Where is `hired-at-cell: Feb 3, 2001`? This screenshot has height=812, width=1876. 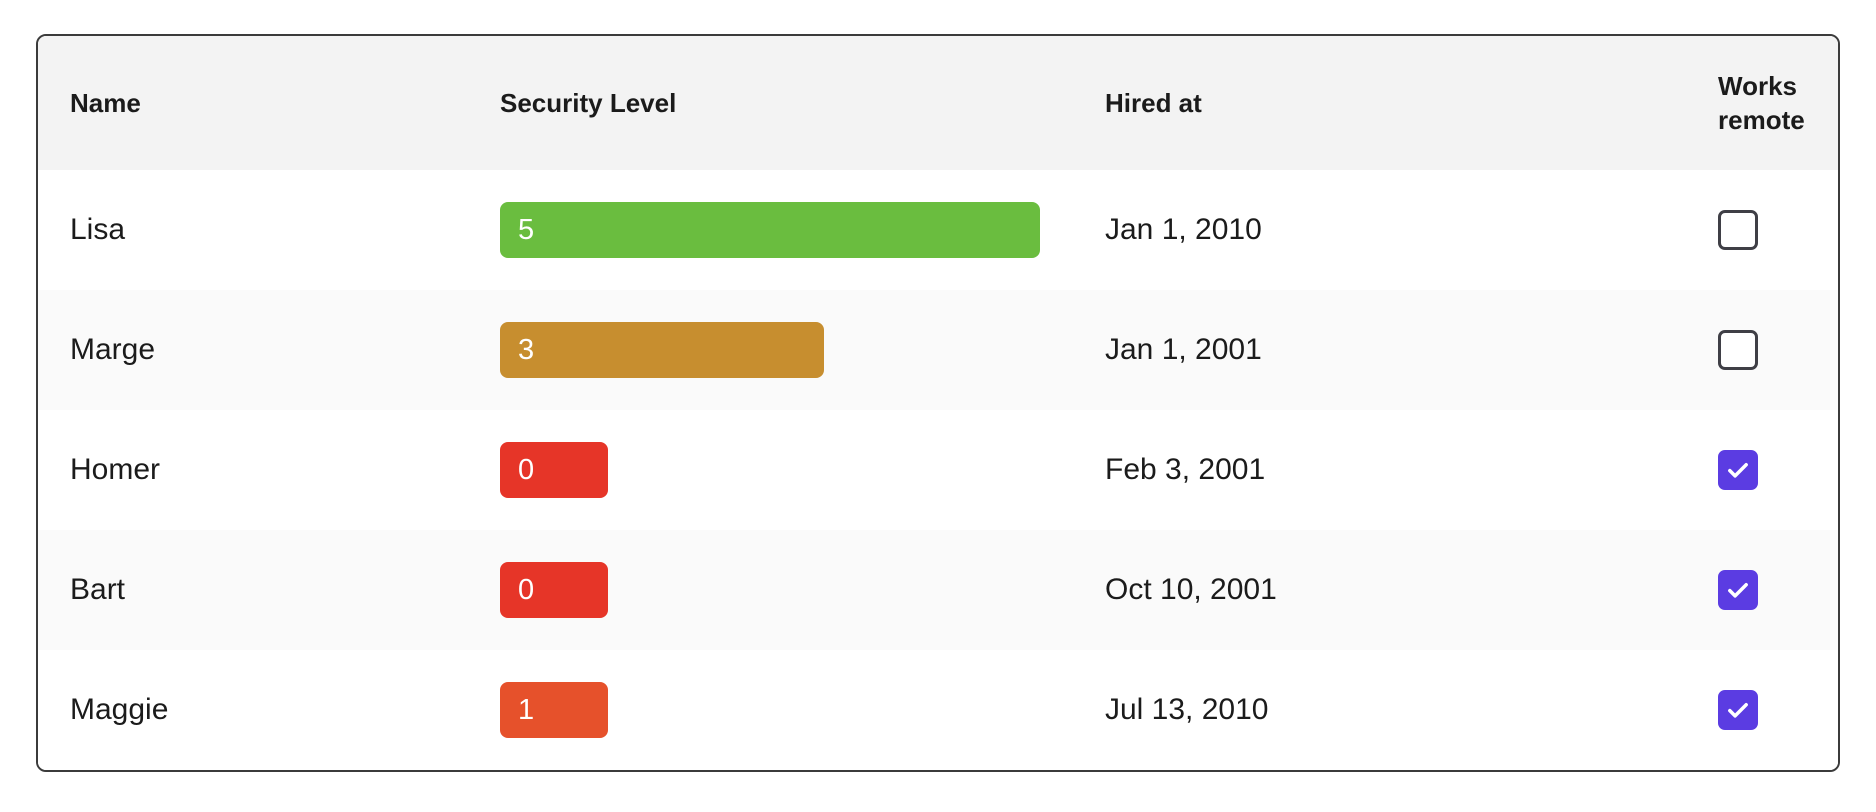 hired-at-cell: Feb 3, 2001 is located at coordinates (1185, 469).